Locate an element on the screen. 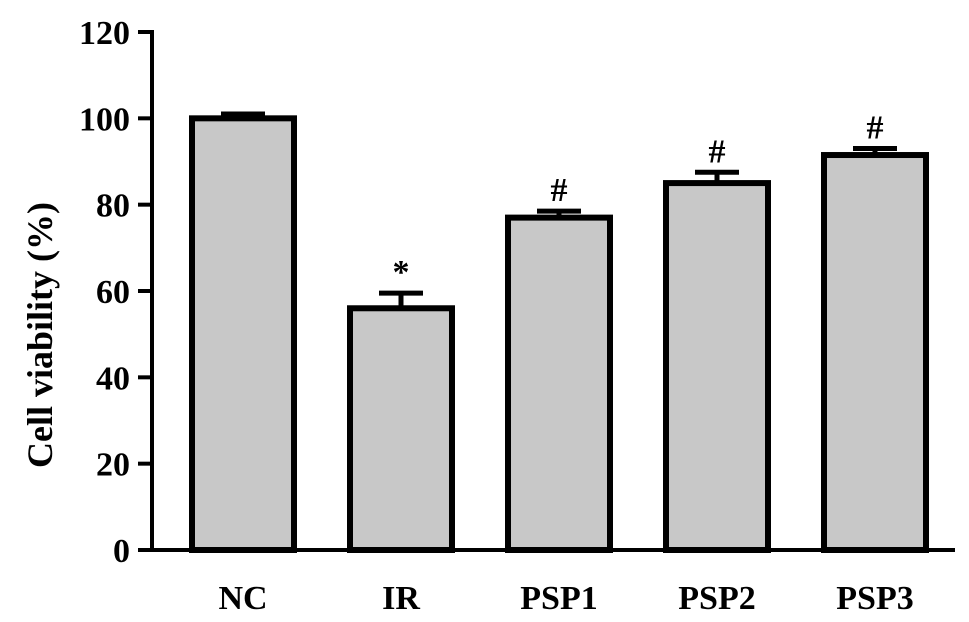 This screenshot has height=622, width=969. x-axis-category-labels: NC IR PSP1 PSP2 PSP3 is located at coordinates (565, 598).